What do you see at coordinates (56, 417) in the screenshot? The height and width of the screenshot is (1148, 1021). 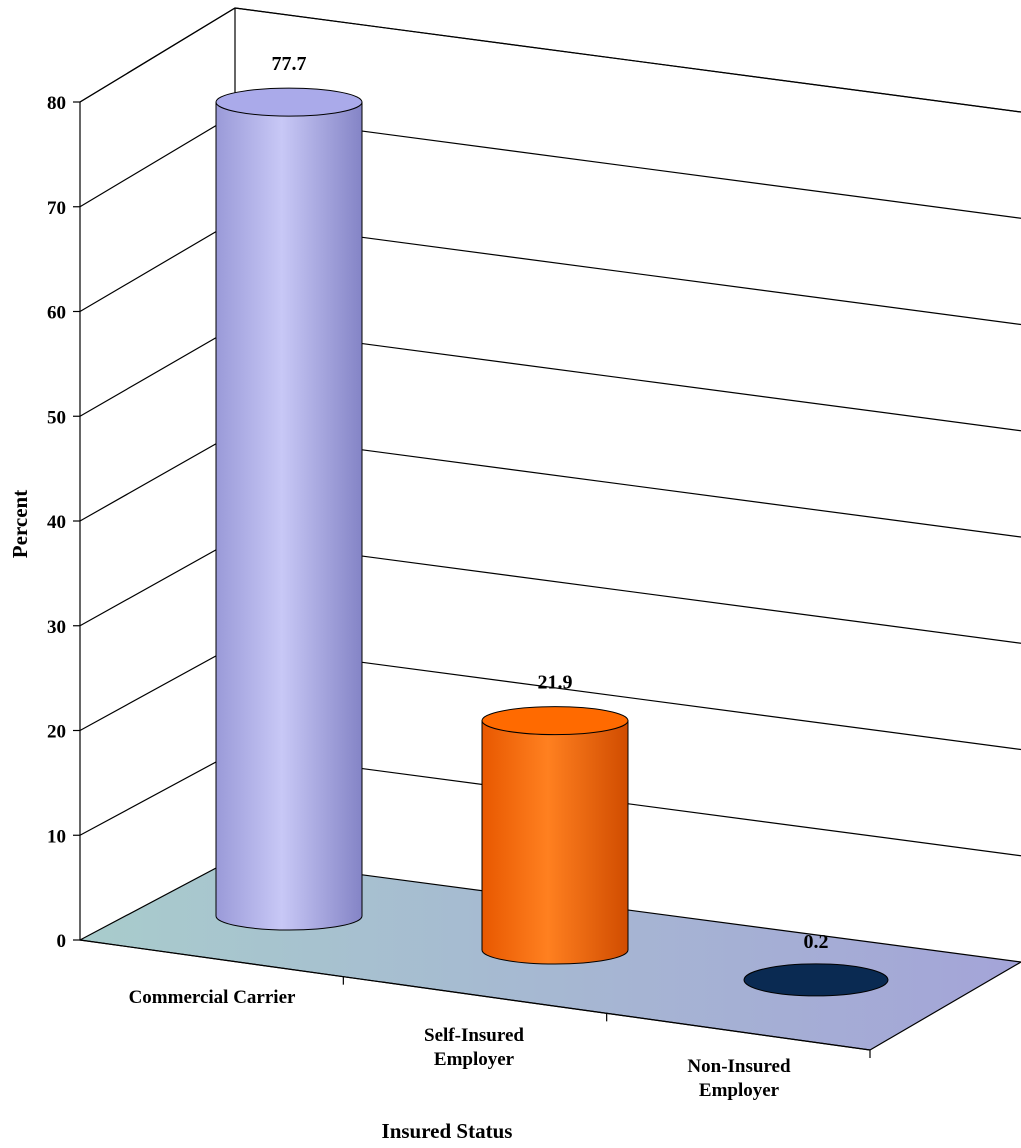 I see `y-tick-label: 50` at bounding box center [56, 417].